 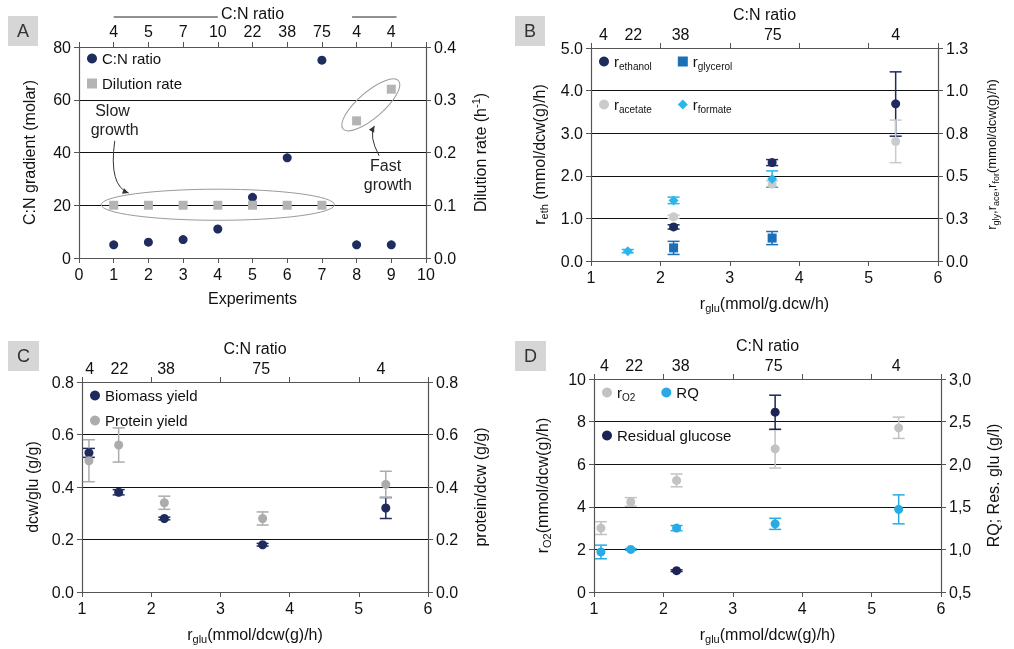 I want to click on y-axis-title: dcw/glu (g/g), so click(x=32, y=487).